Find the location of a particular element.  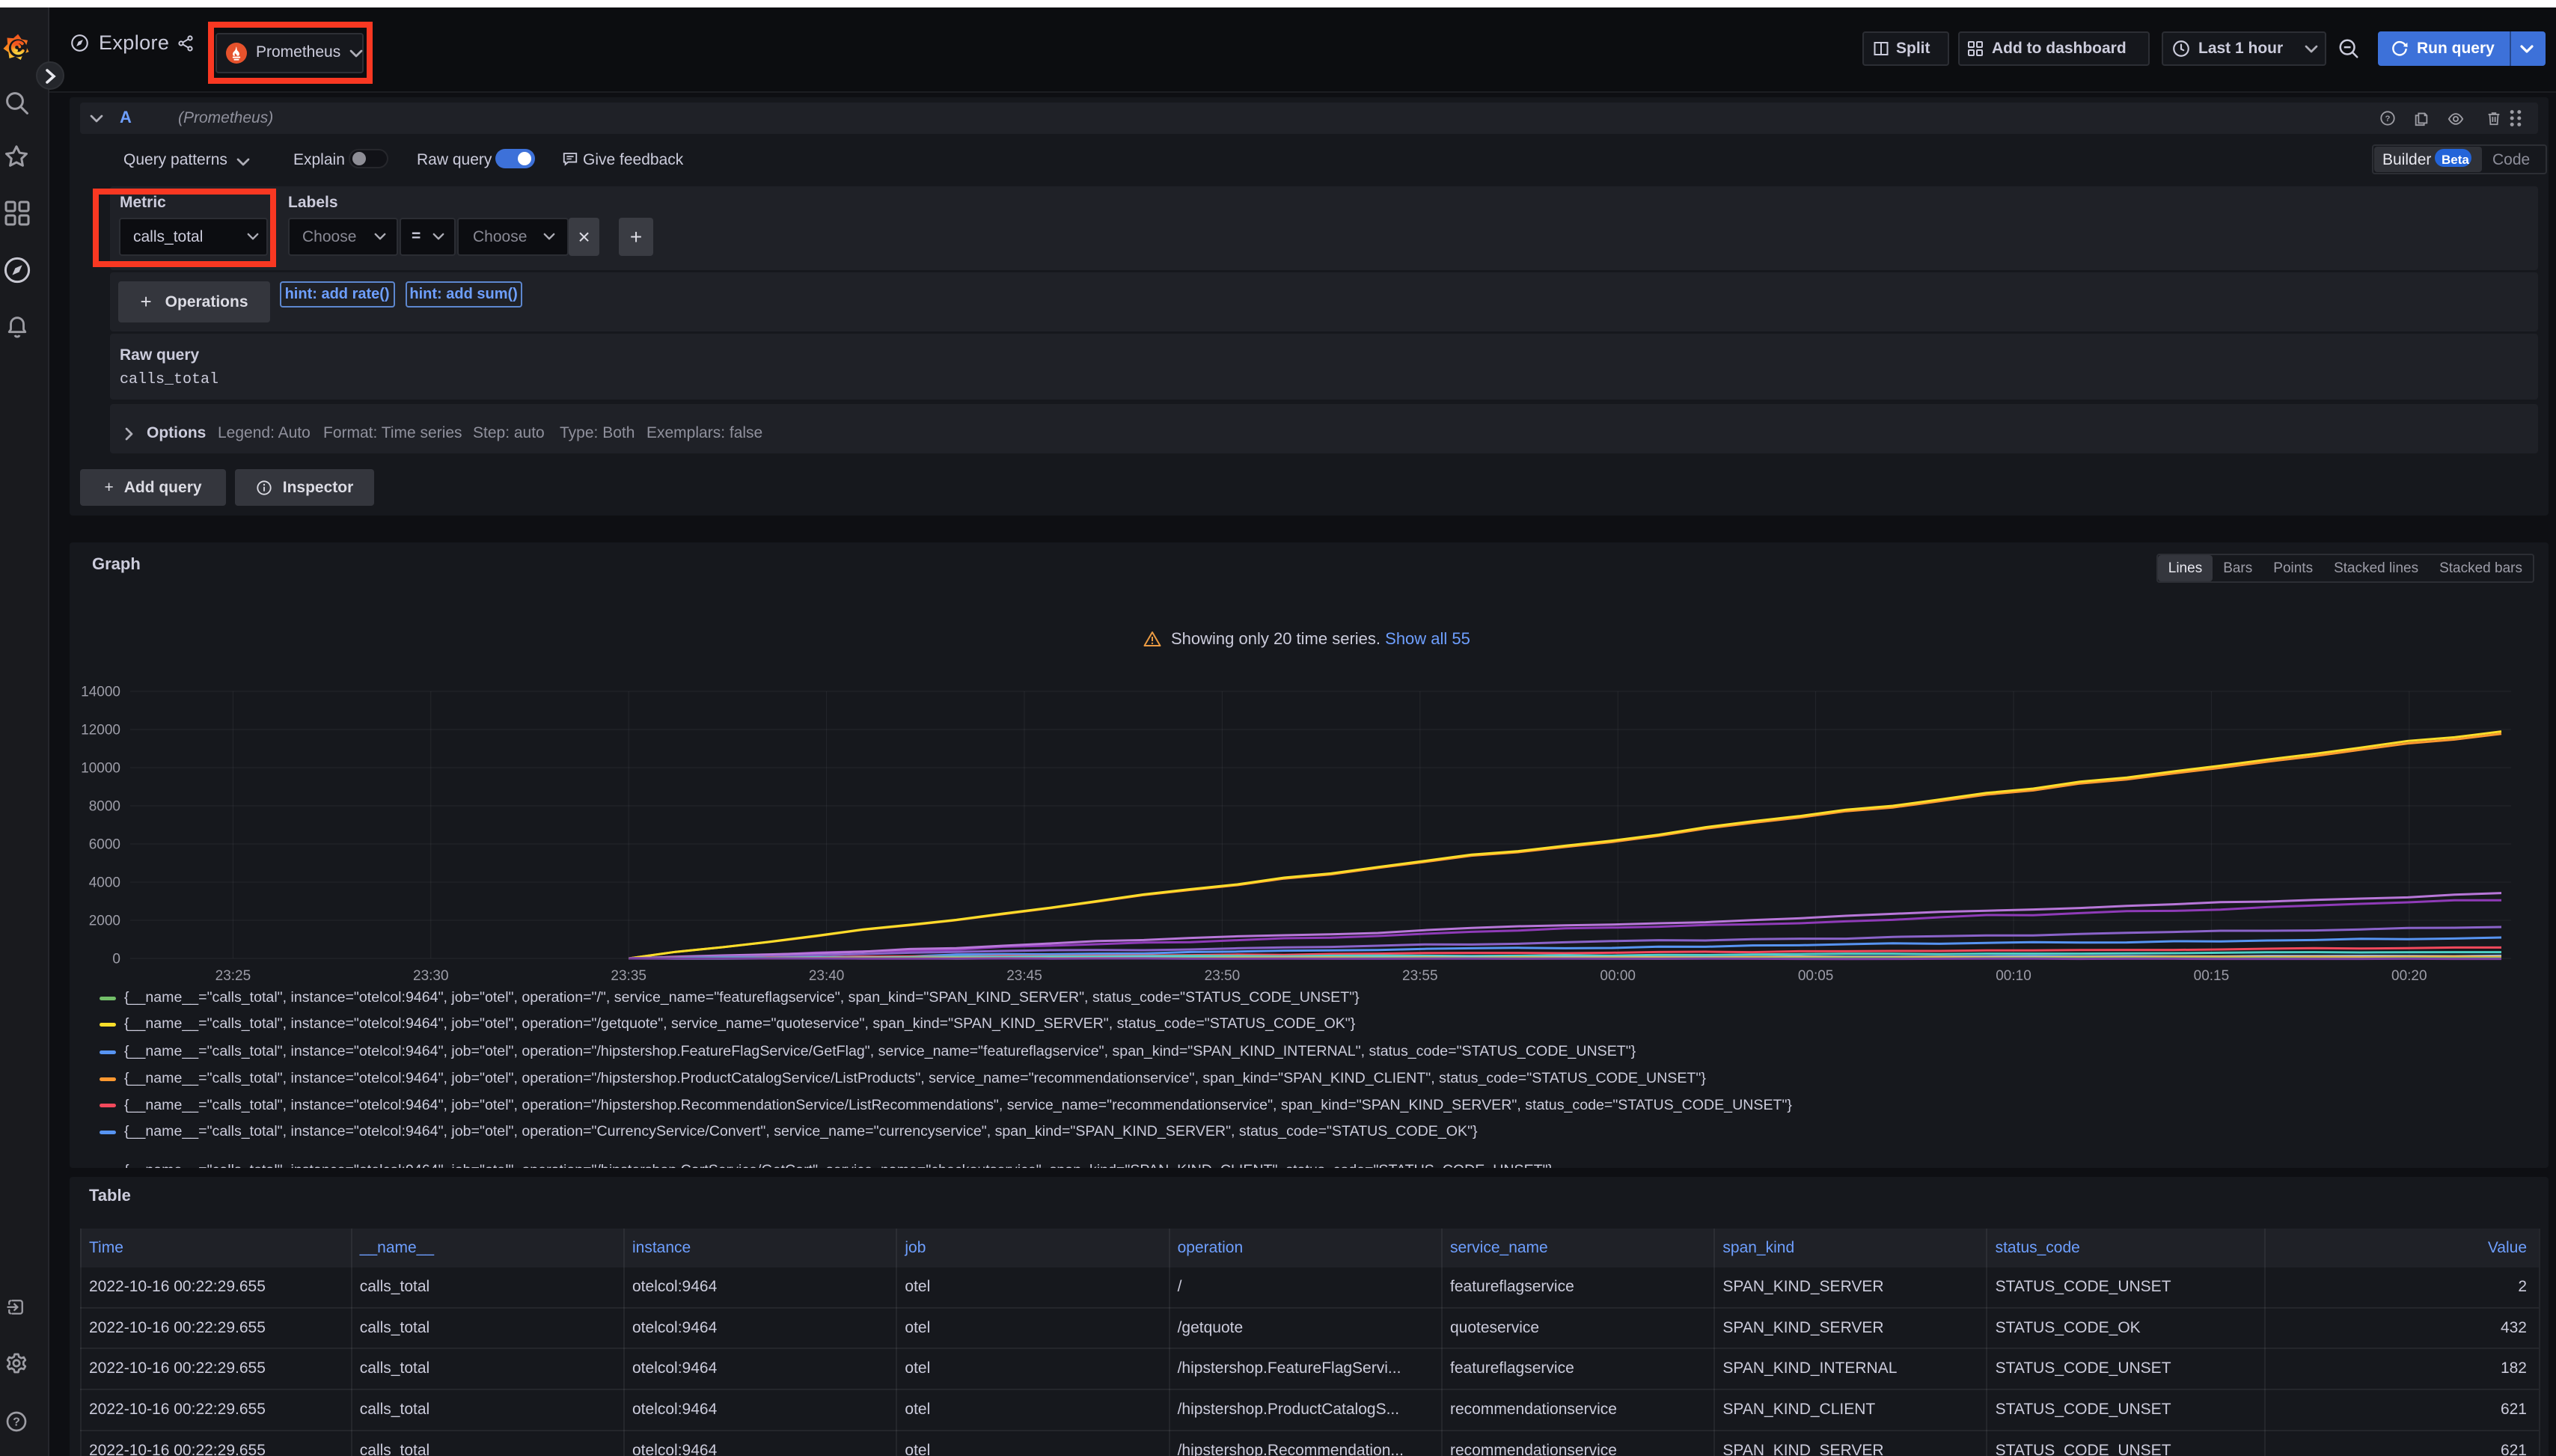

svg-text: 23:25 is located at coordinates (233, 976).